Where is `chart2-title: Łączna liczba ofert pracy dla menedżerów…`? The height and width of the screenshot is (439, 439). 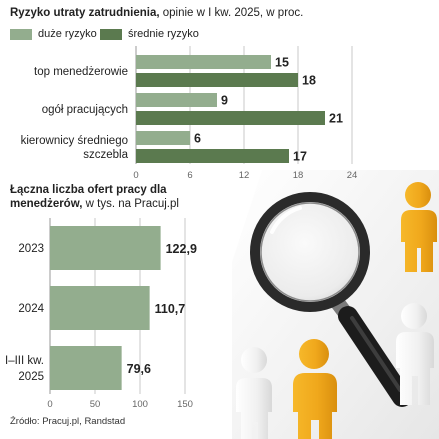
chart2-title: Łączna liczba ofert pracy dla menedżerów… is located at coordinates (120, 197).